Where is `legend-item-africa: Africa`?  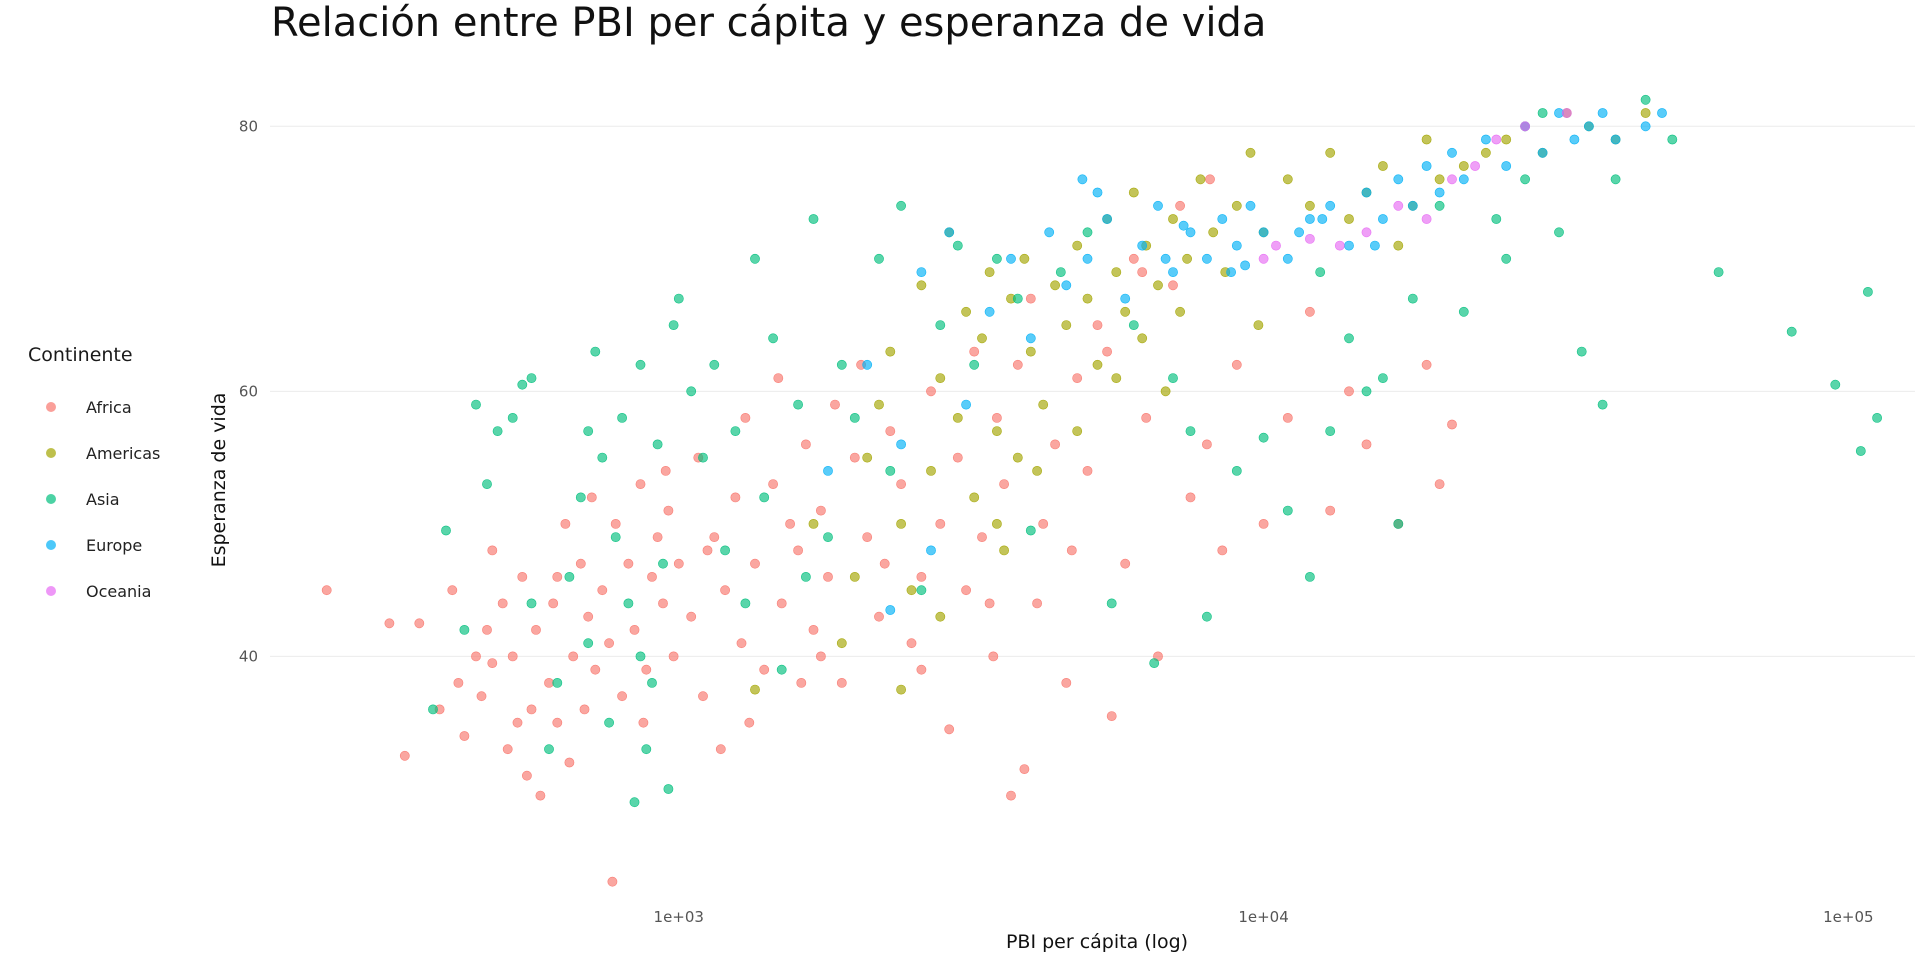
legend-item-africa: Africa is located at coordinates (94, 407).